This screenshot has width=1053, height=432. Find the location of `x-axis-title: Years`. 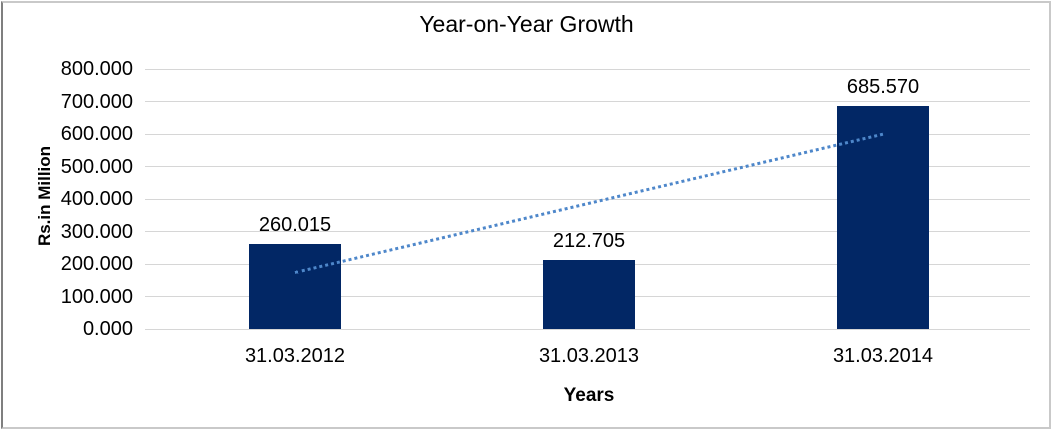

x-axis-title: Years is located at coordinates (589, 395).